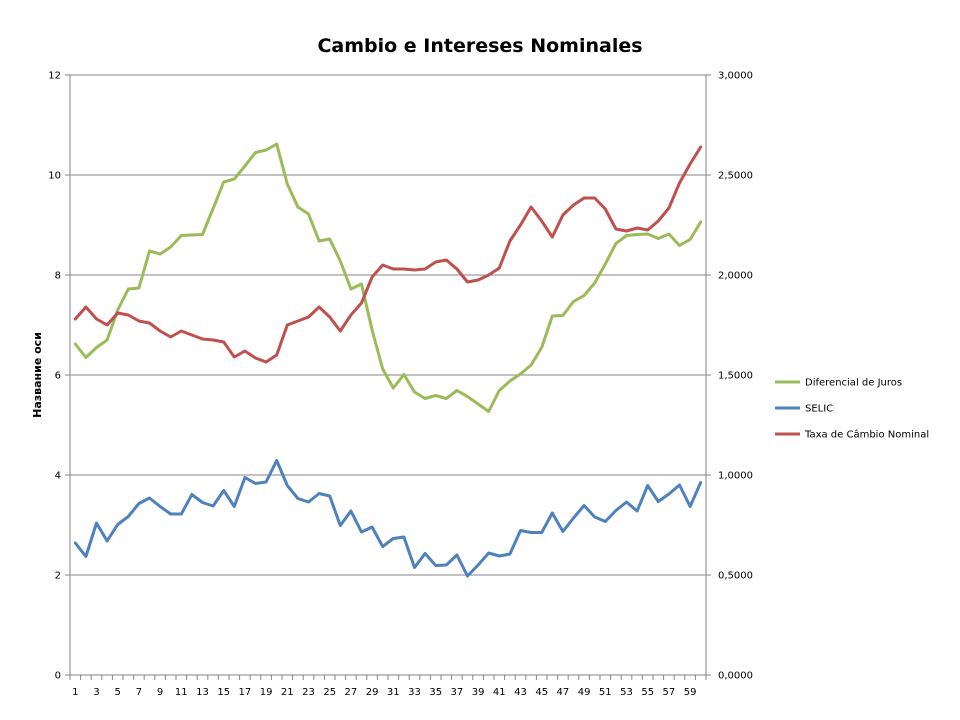 This screenshot has height=720, width=960. I want to click on x-tick-label: 5, so click(118, 692).